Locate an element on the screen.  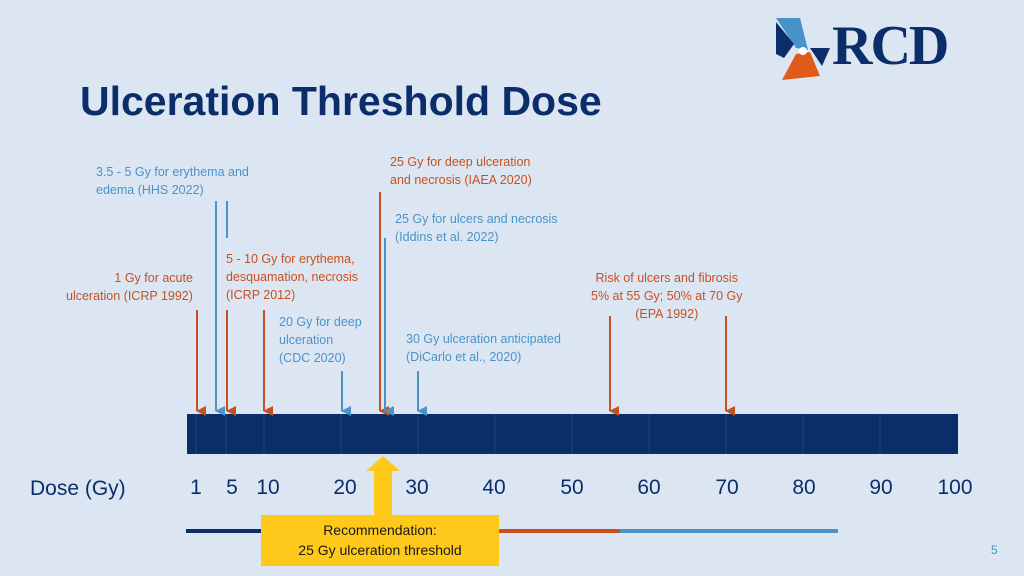
tick-label: 20 is located at coordinates (345, 487).